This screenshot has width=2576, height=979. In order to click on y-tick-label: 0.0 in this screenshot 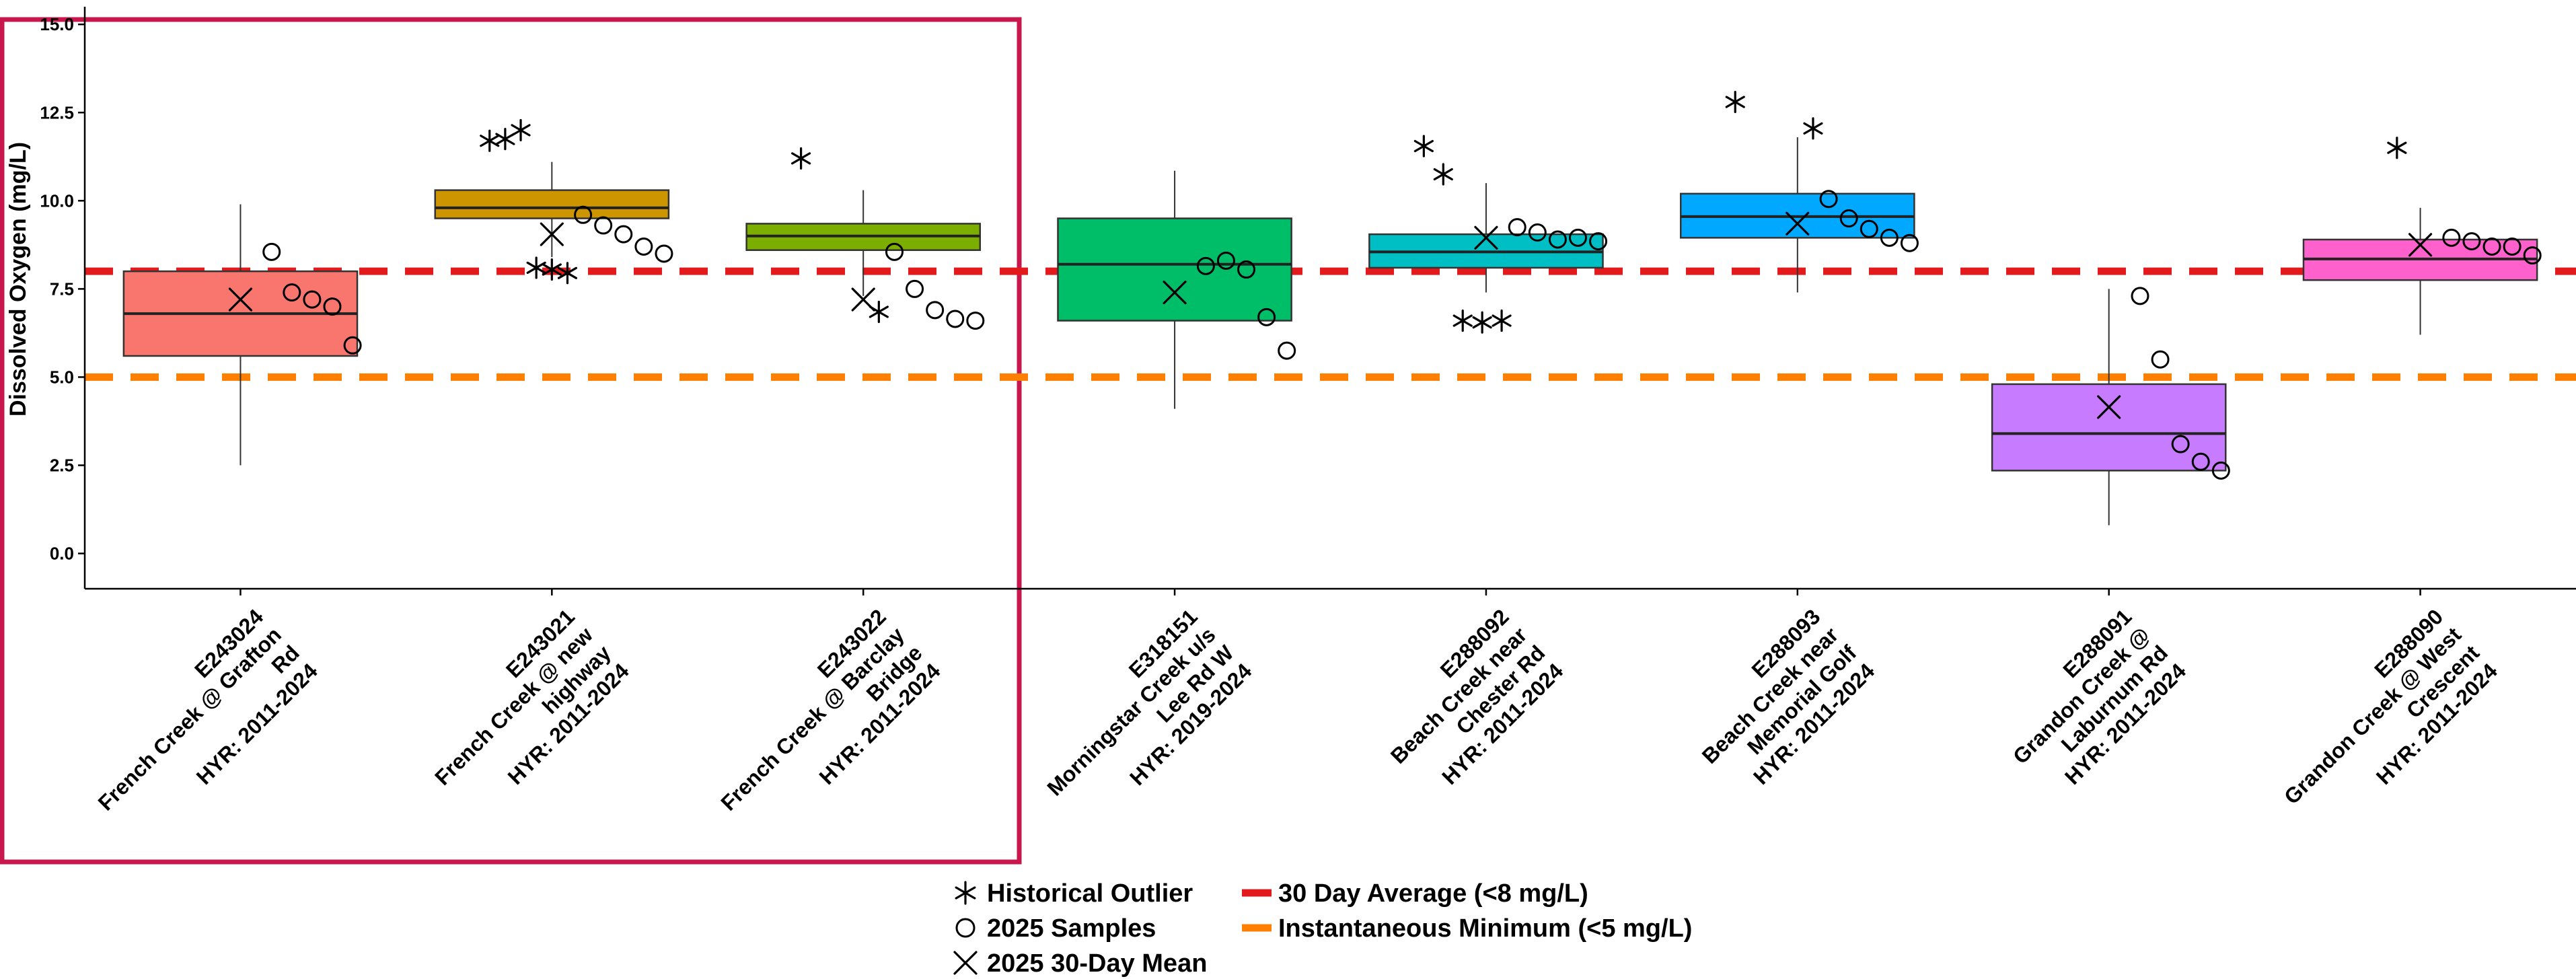, I will do `click(62, 554)`.